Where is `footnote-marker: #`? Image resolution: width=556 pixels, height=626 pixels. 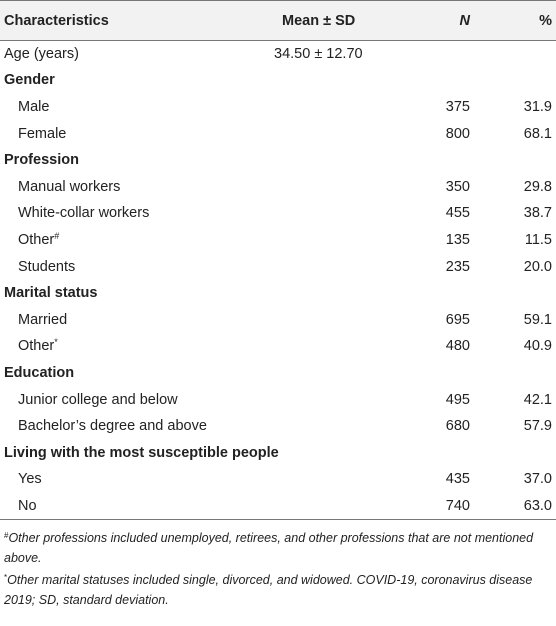 footnote-marker: # is located at coordinates (57, 235).